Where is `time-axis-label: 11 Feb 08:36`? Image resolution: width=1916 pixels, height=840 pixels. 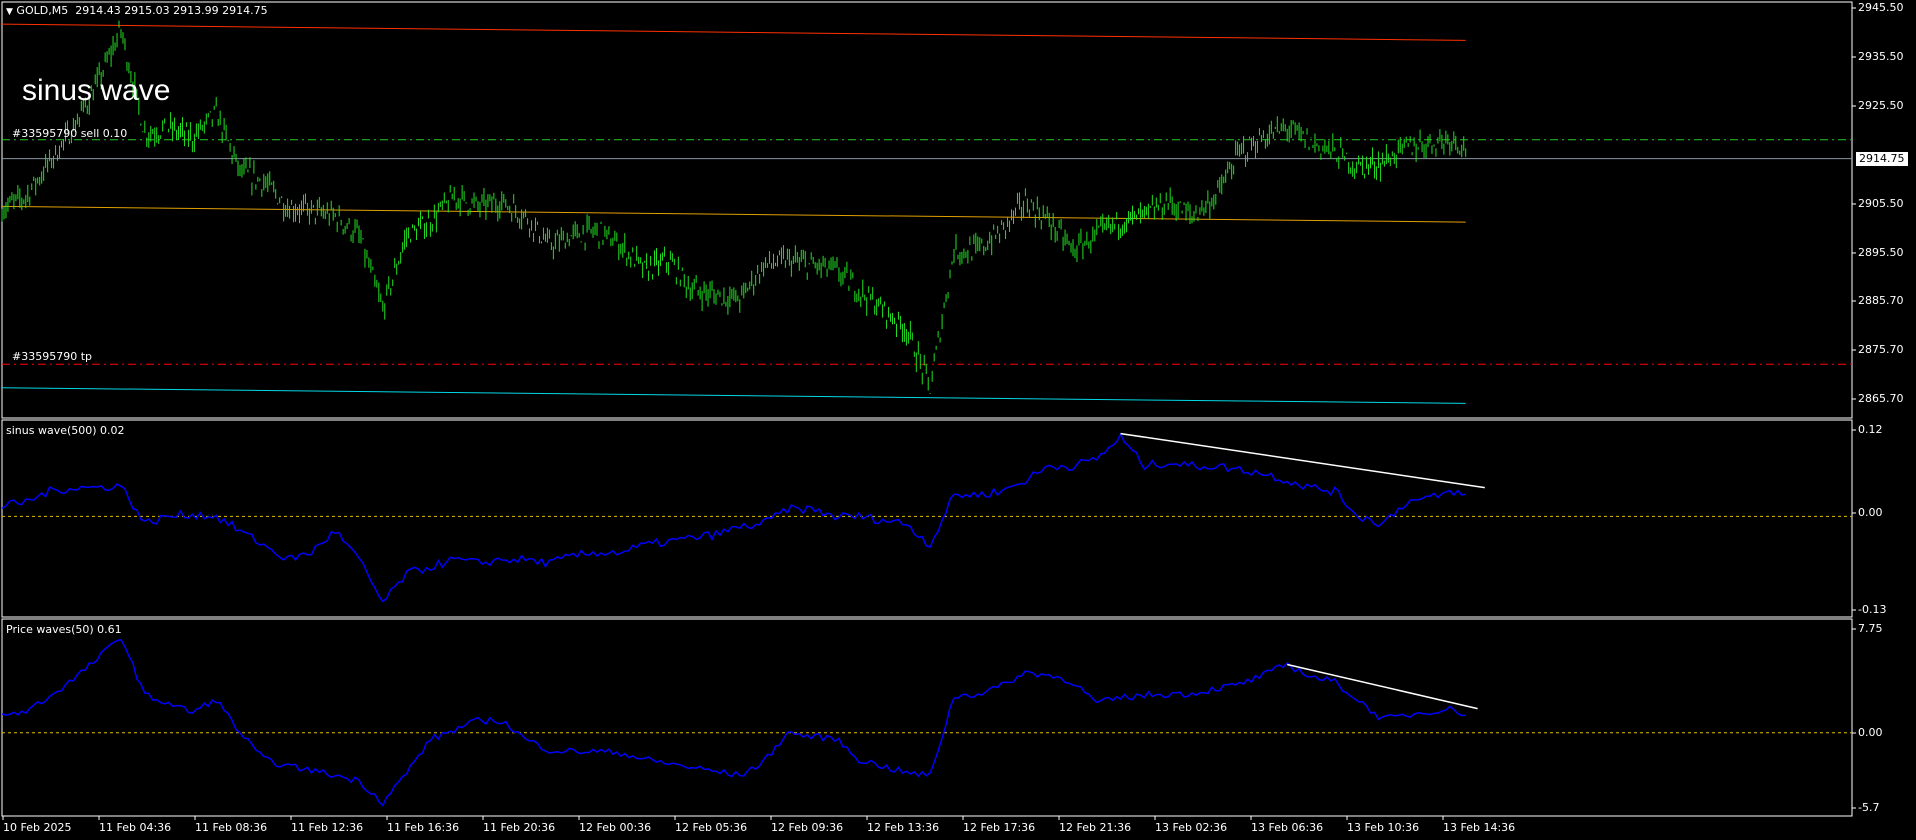
time-axis-label: 11 Feb 08:36 is located at coordinates (231, 827).